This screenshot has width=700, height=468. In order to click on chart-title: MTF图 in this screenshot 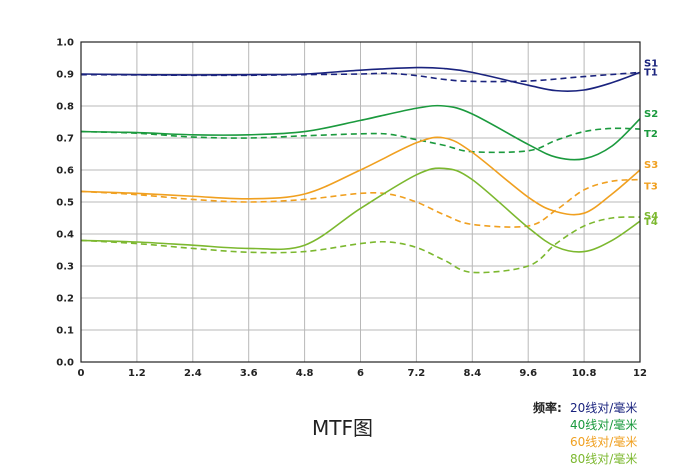, I will do `click(342, 428)`.